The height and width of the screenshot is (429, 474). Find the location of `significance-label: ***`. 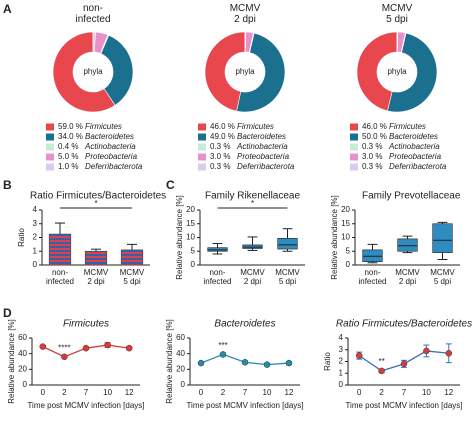

significance-label: *** is located at coordinates (222, 345).